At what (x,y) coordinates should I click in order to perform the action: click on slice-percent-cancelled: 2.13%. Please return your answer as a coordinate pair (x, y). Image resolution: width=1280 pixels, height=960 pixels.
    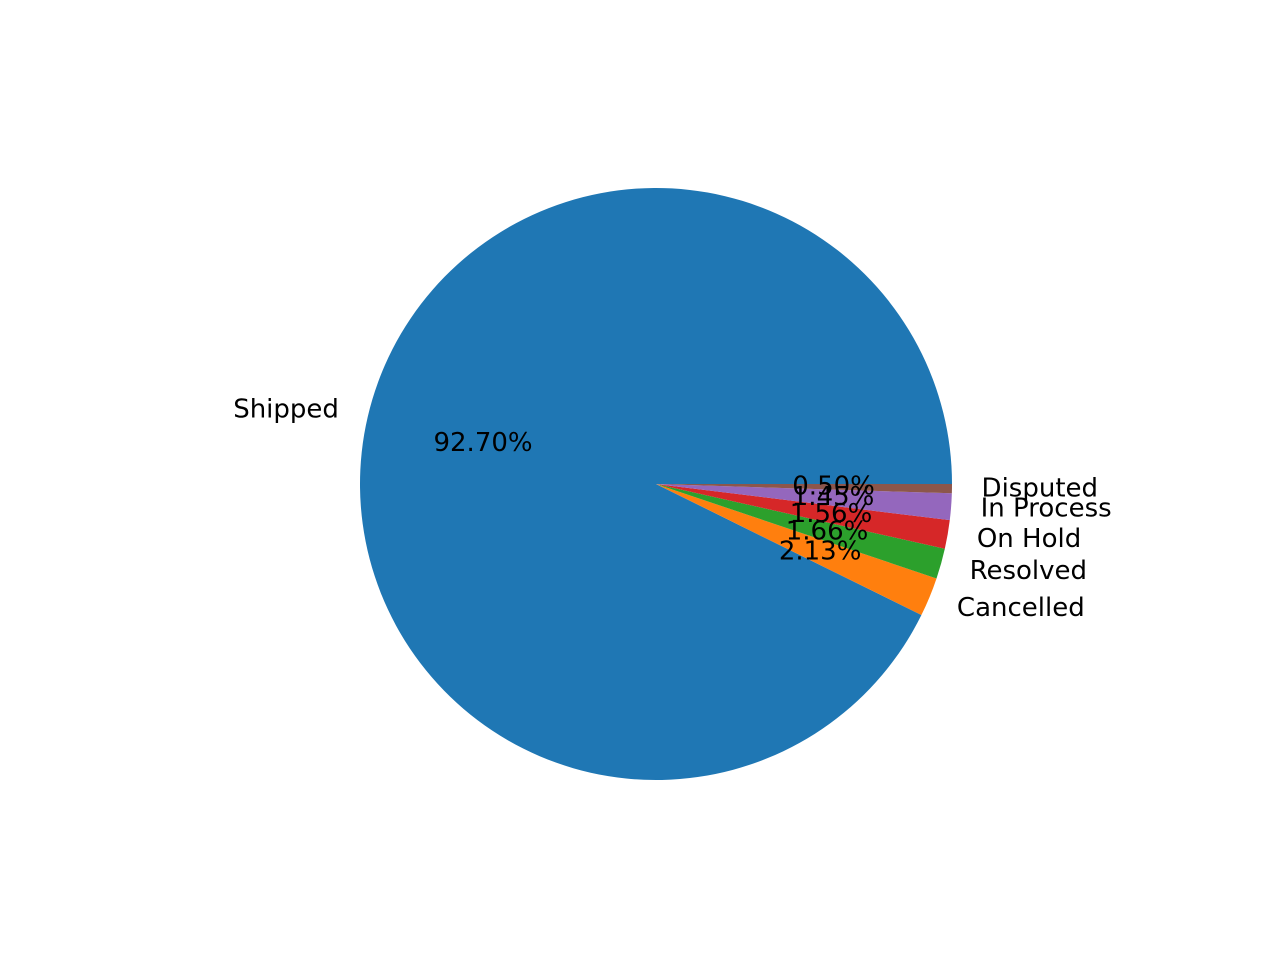
    Looking at the image, I should click on (820, 551).